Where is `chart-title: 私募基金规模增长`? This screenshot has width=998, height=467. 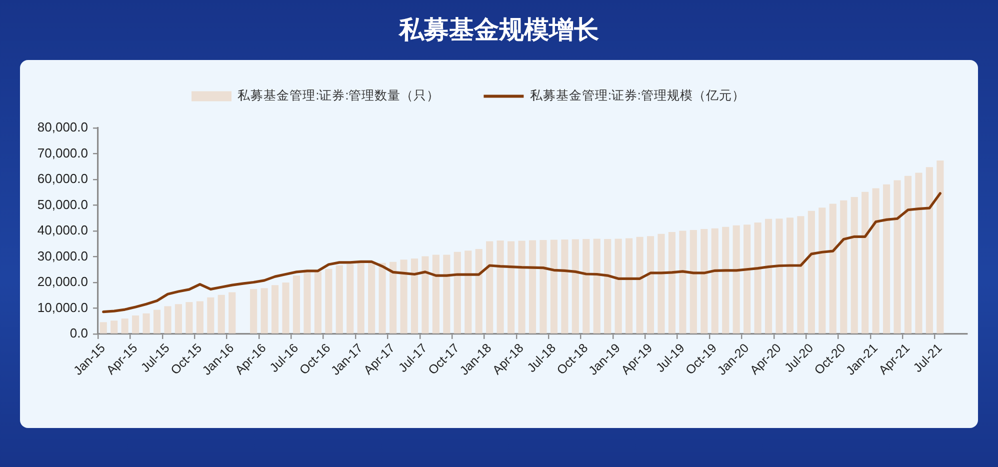 chart-title: 私募基金规模增长 is located at coordinates (499, 30).